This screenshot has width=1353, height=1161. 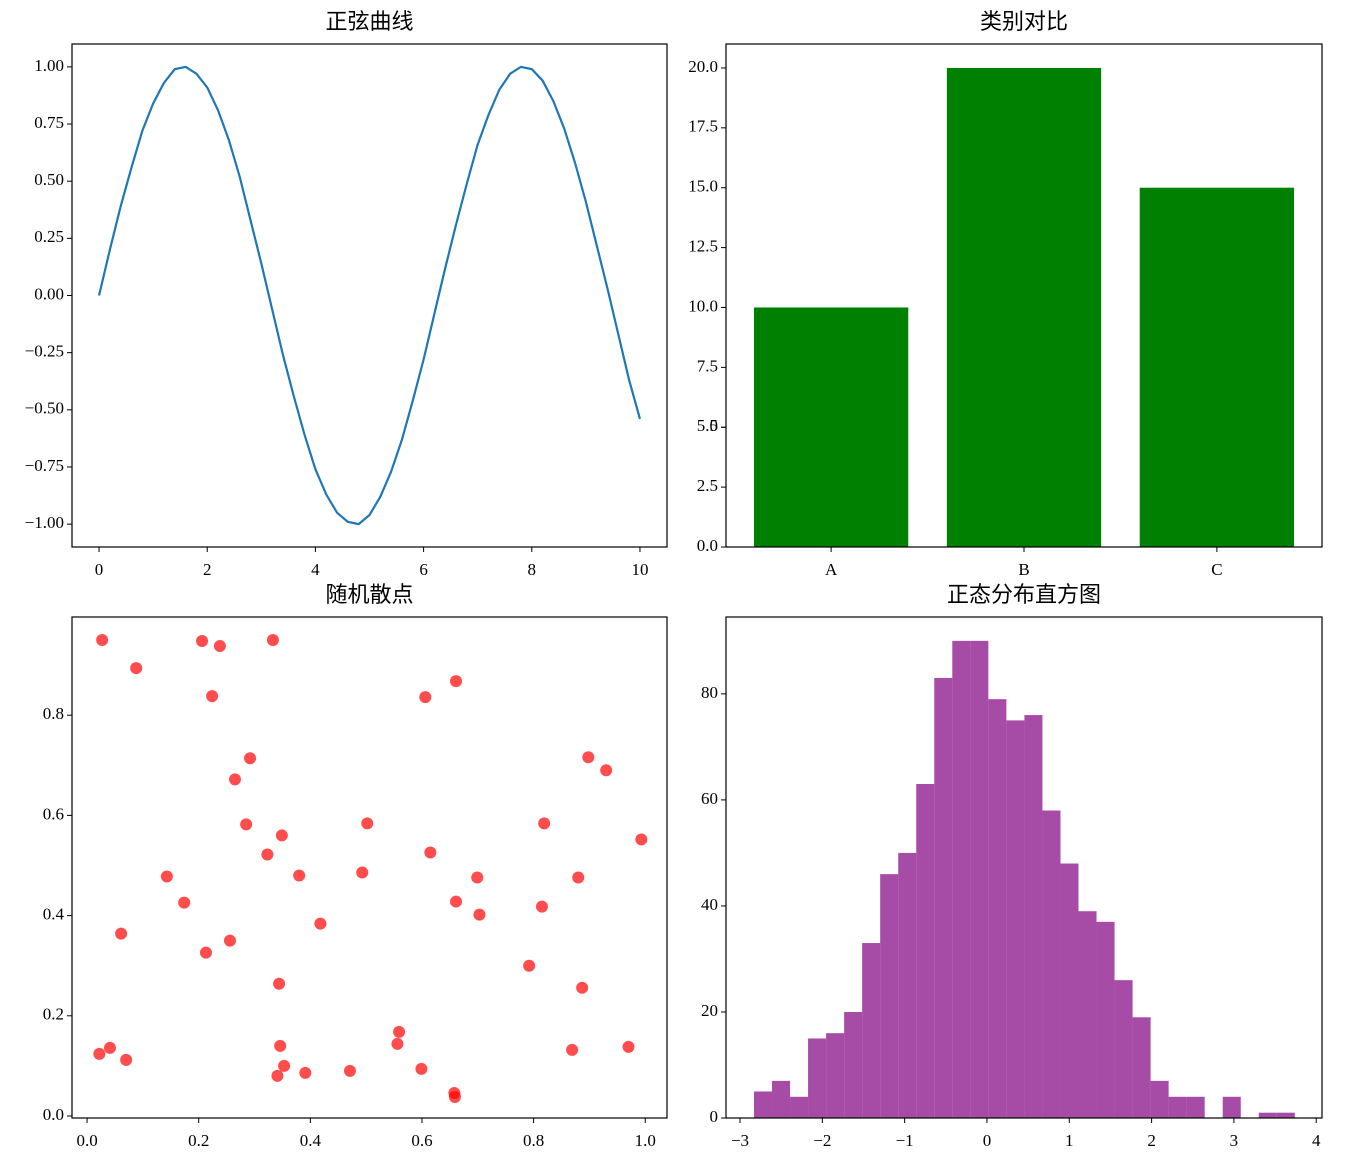 I want to click on y-tick-label: 0.25, so click(x=49, y=236).